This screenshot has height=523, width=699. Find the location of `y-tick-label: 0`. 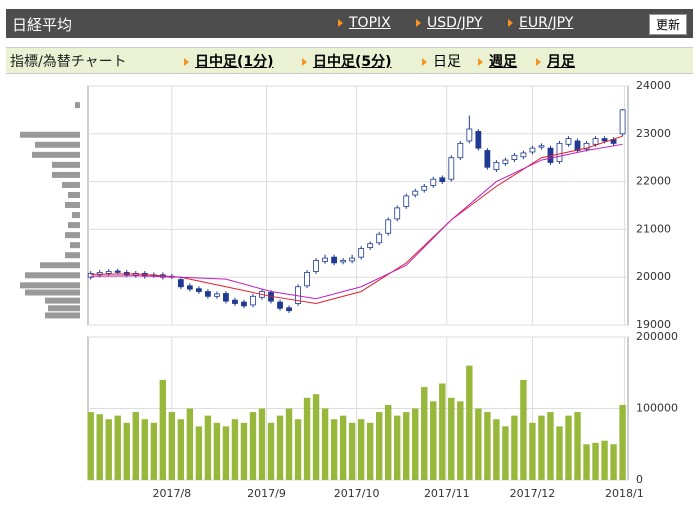

y-tick-label: 0 is located at coordinates (639, 479).